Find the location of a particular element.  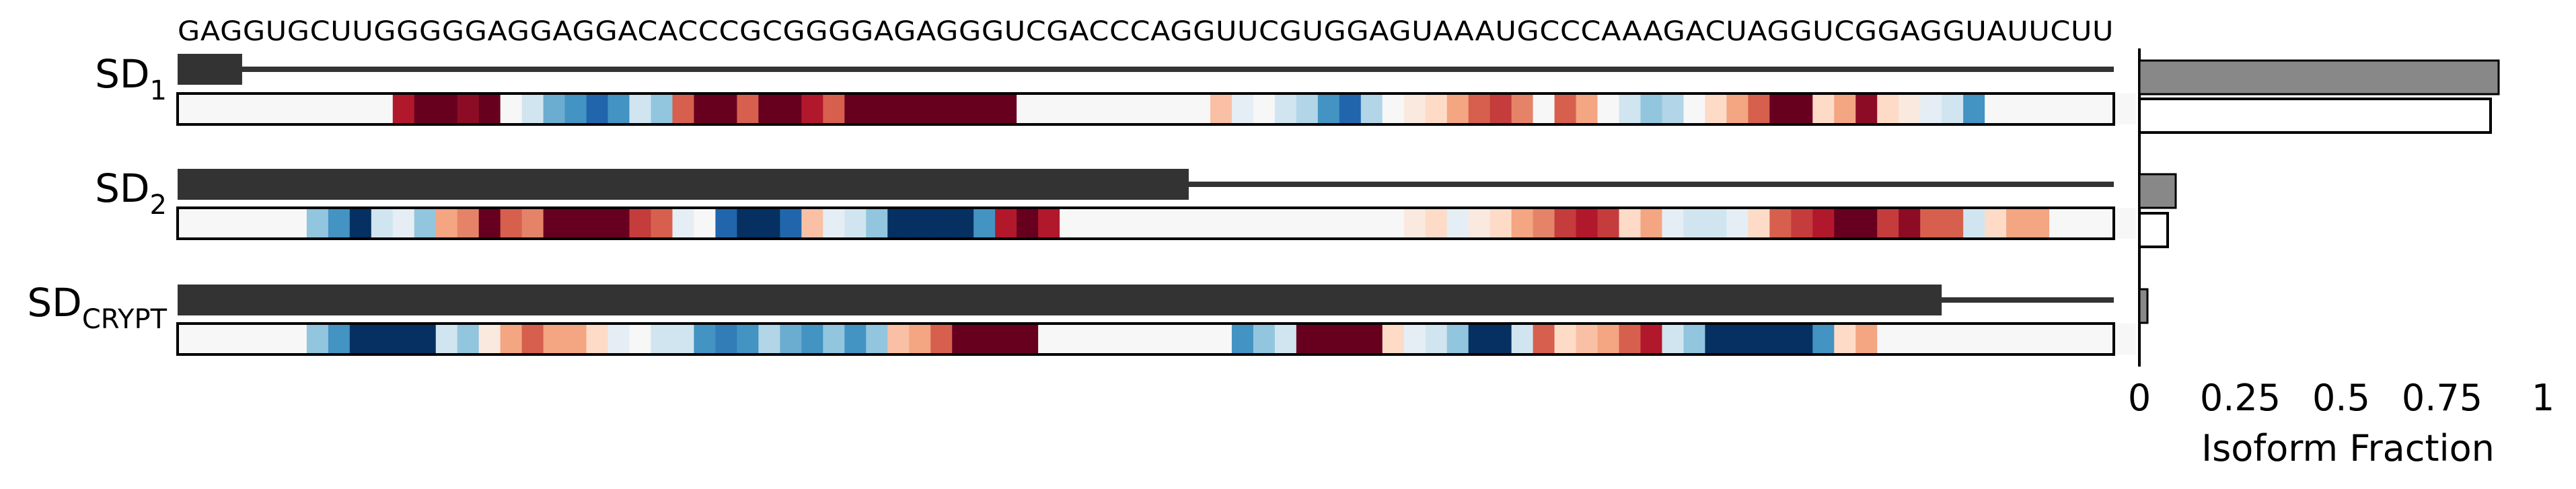

heatmap-frame is located at coordinates (1145, 223).